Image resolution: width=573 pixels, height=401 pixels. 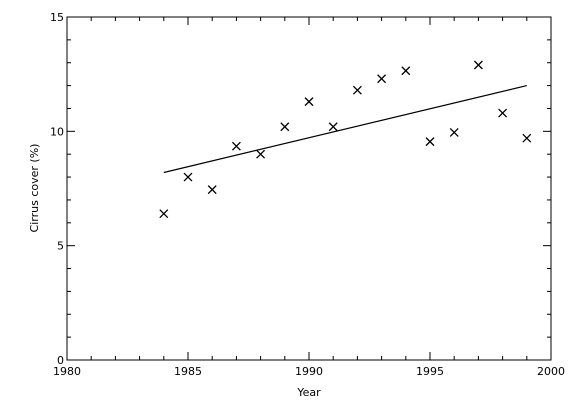 What do you see at coordinates (60, 246) in the screenshot?
I see `y-tick-label: 5` at bounding box center [60, 246].